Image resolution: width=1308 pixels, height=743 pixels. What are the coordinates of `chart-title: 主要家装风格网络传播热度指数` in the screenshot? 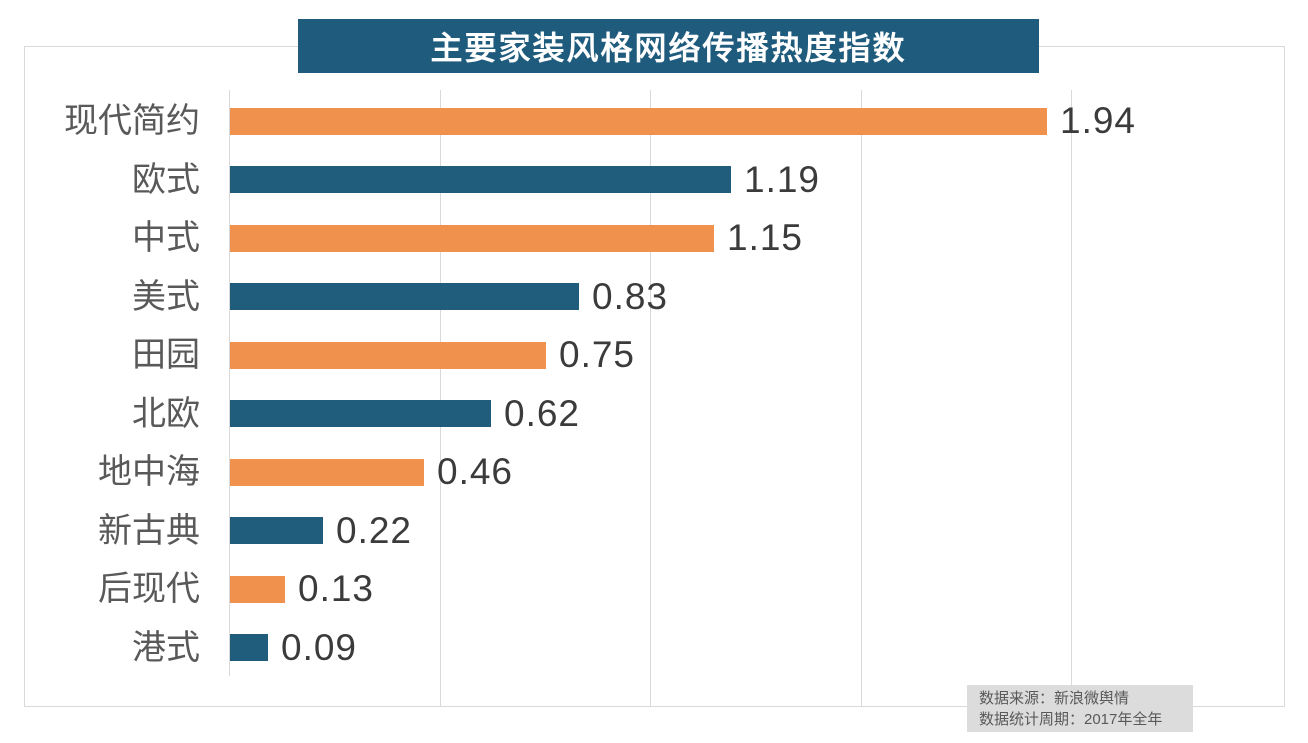 It's located at (668, 48).